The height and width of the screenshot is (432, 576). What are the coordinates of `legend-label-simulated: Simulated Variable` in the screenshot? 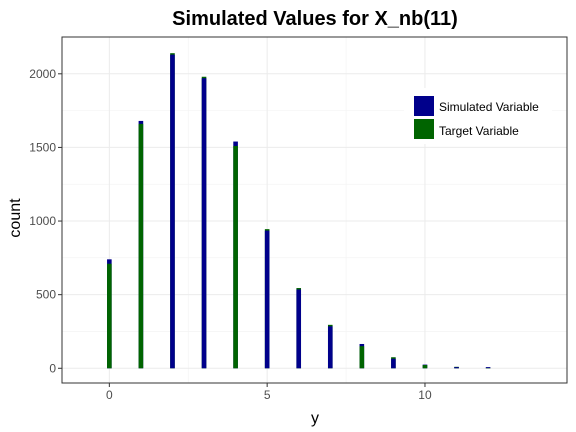 It's located at (489, 107).